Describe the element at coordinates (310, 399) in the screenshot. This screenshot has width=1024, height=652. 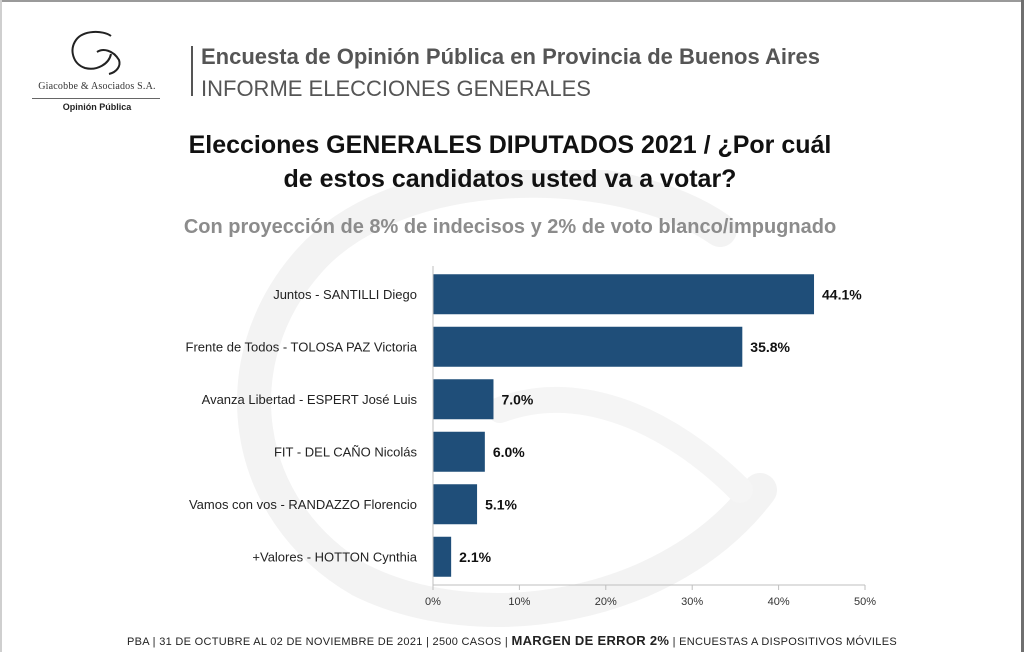
I see `category-label-2: Avanza Libertad - ESPERT José Luis` at that location.